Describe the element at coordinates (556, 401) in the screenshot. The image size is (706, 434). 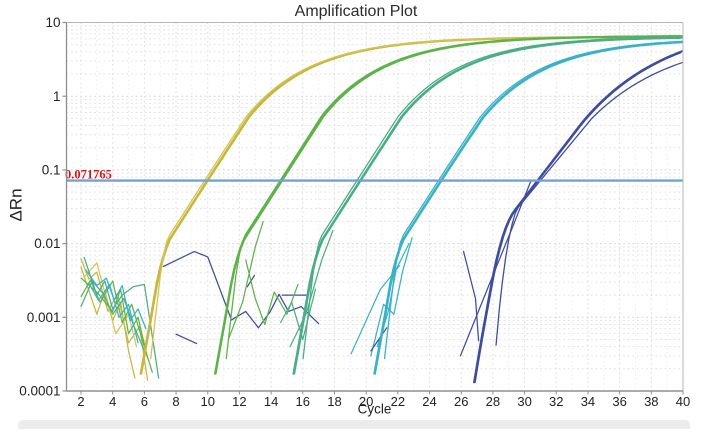
I see `svg-text: 32` at that location.